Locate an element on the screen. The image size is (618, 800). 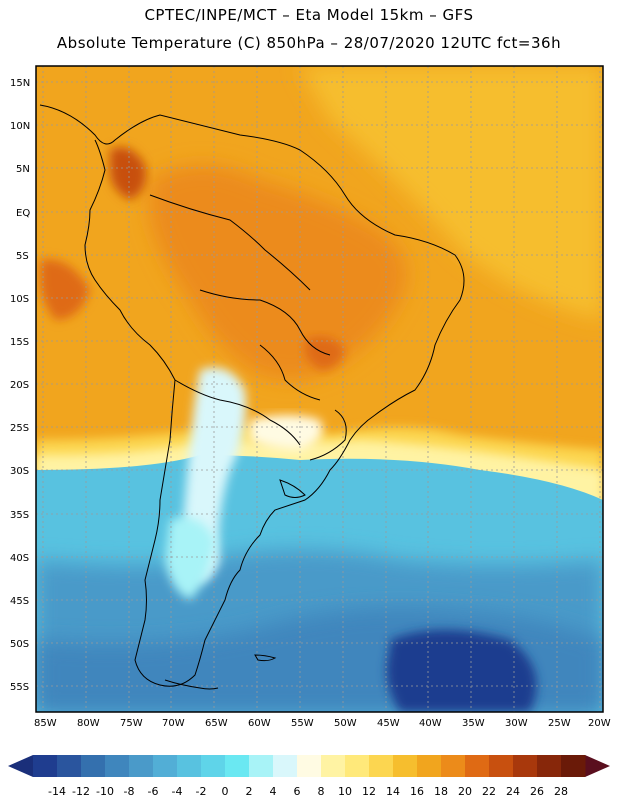
lat-label: 50S is located at coordinates (19, 644).